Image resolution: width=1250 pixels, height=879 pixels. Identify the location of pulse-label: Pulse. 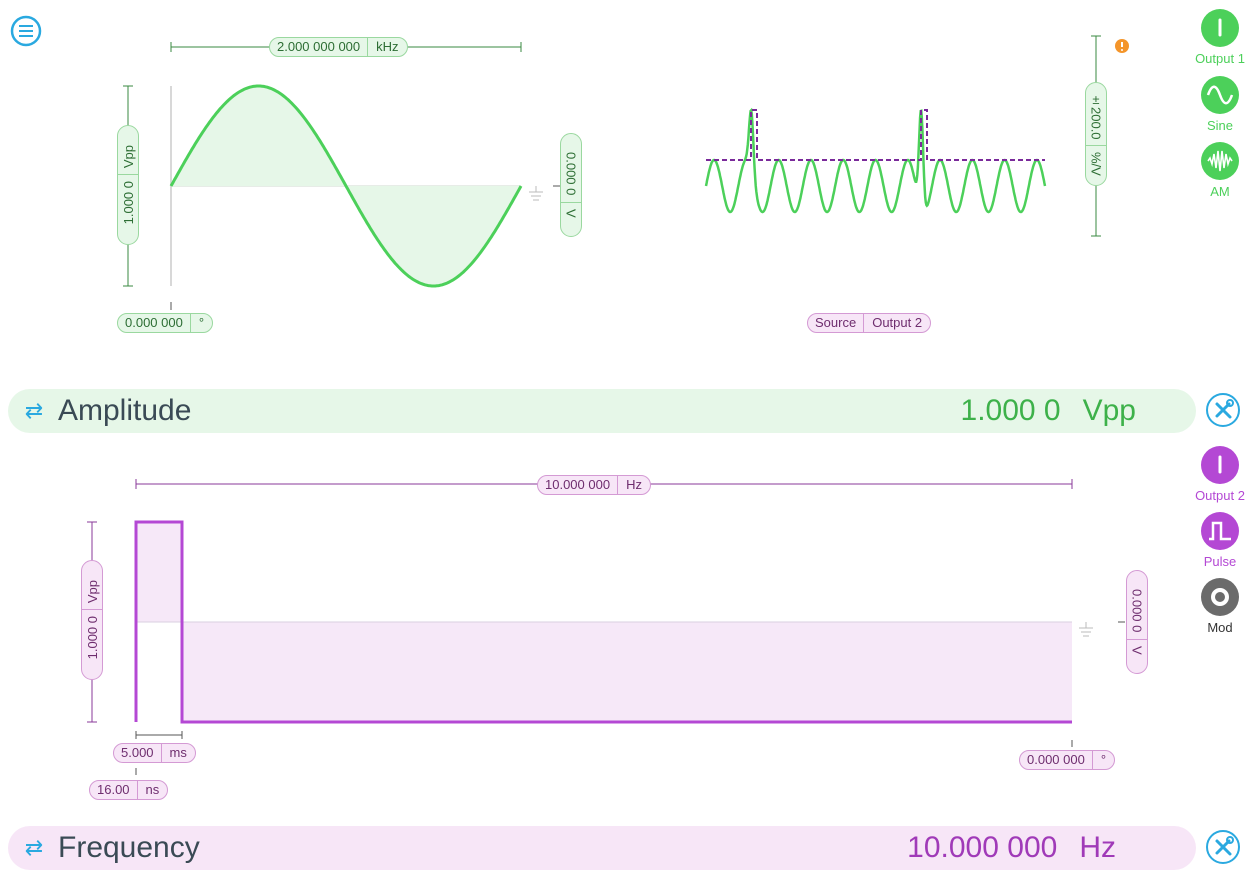
(1220, 561).